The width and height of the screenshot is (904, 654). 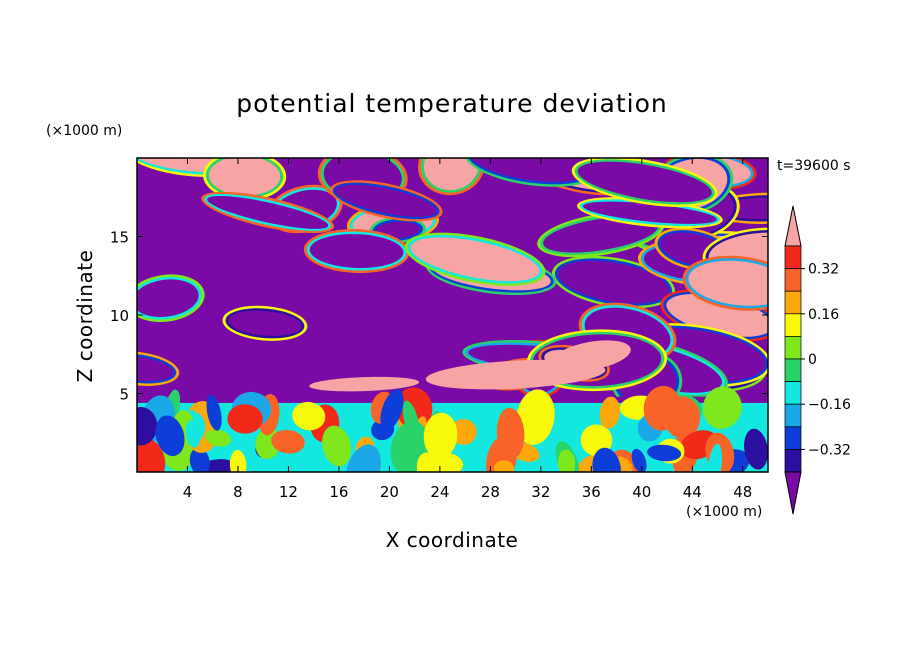 What do you see at coordinates (823, 270) in the screenshot?
I see `colorbar-tick-label: 0.32` at bounding box center [823, 270].